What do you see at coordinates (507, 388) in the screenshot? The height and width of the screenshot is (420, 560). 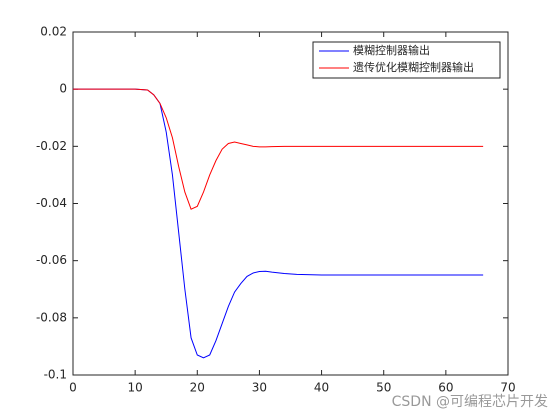 I see `x-tick-label: 70` at bounding box center [507, 388].